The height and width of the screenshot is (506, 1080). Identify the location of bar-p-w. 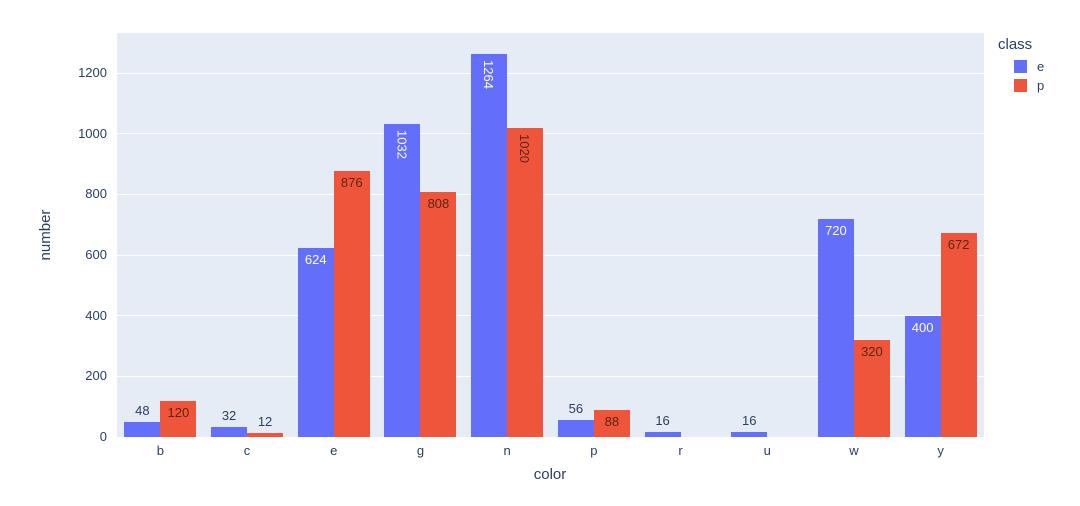
(871, 388).